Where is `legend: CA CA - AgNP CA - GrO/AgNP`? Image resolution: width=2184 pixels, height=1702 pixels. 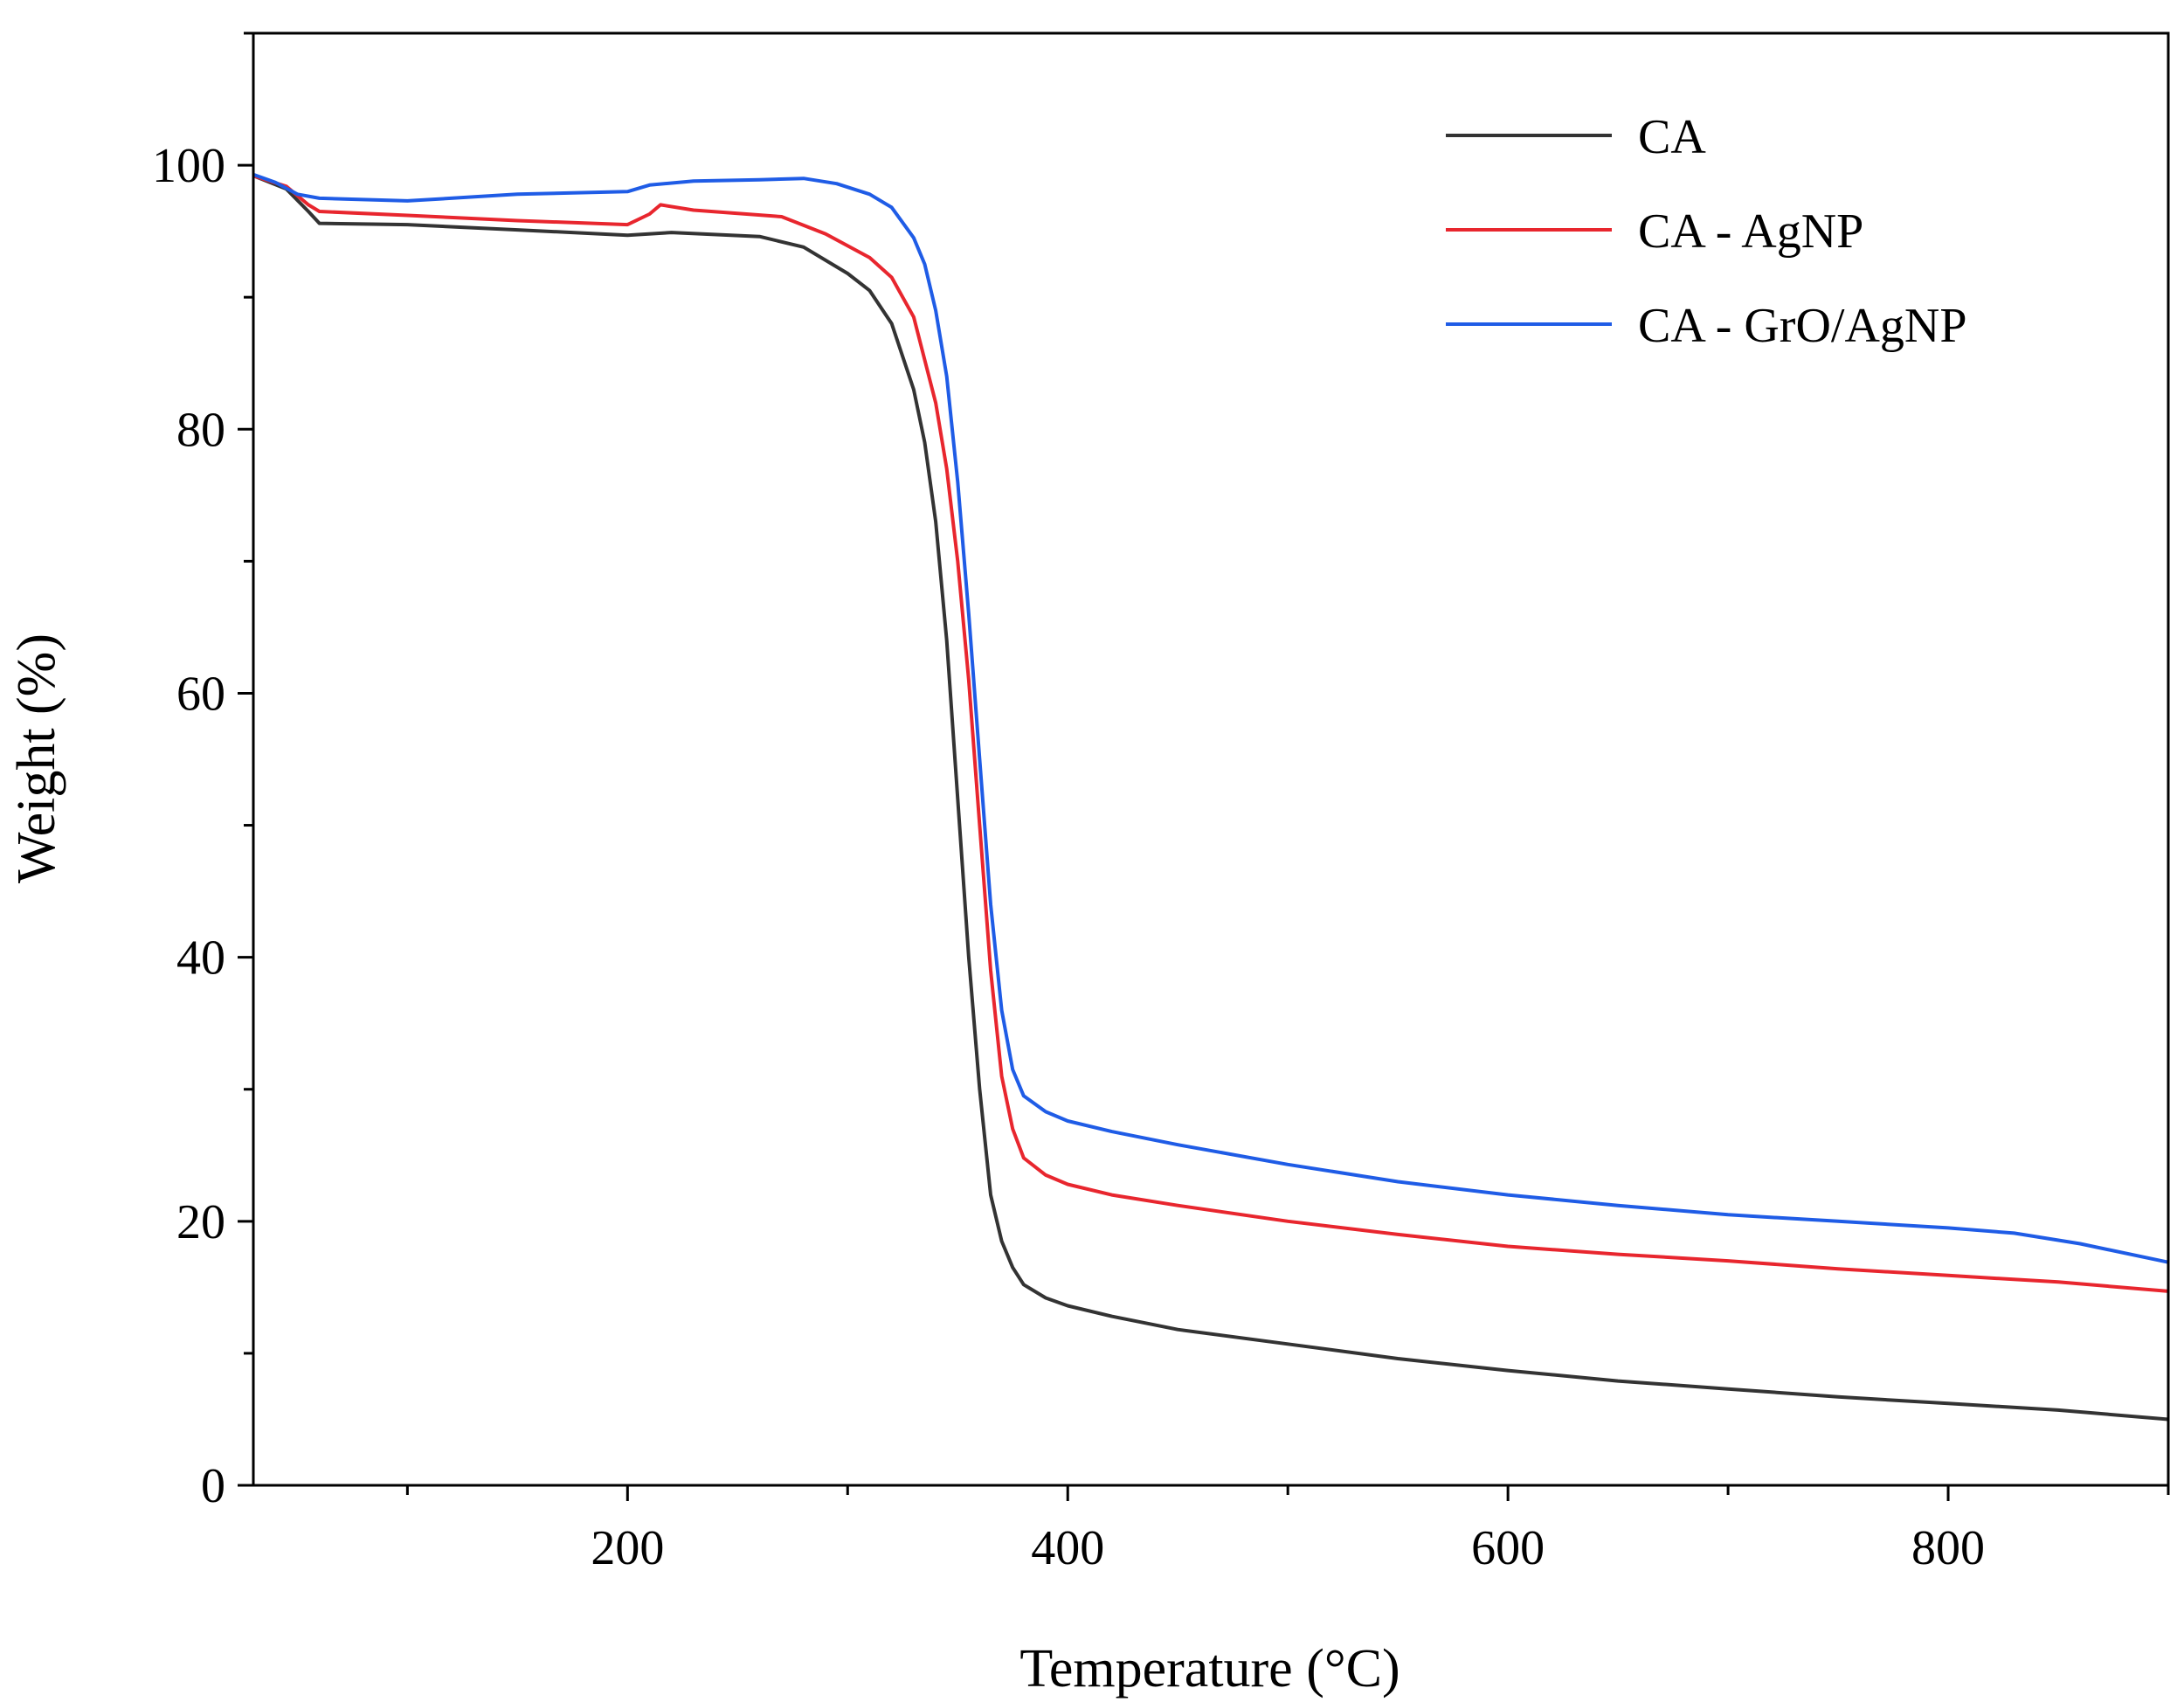
legend: CA CA - AgNP CA - GrO/AgNP is located at coordinates (1706, 232).